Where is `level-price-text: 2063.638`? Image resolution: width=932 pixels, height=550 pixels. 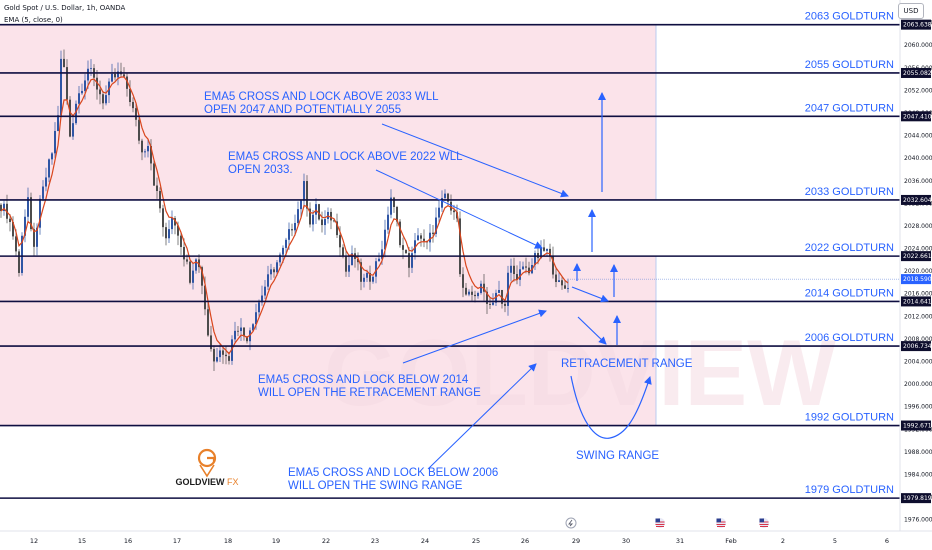 level-price-text: 2063.638 is located at coordinates (917, 25).